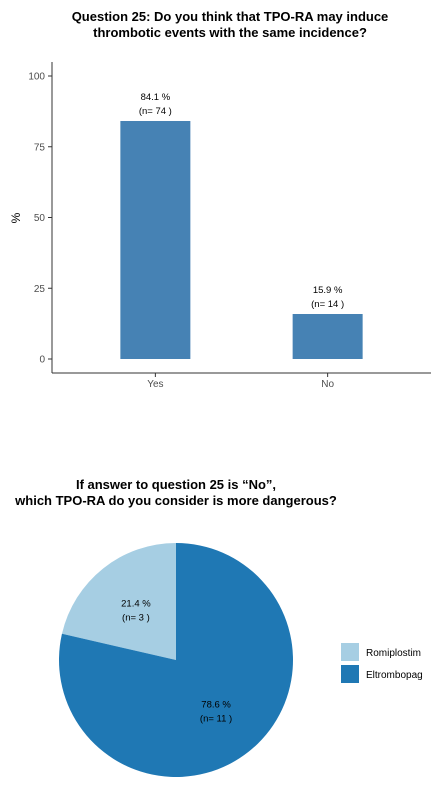 This screenshot has width=438, height=786. What do you see at coordinates (36, 77) in the screenshot?
I see `y-tick-label: 100` at bounding box center [36, 77].